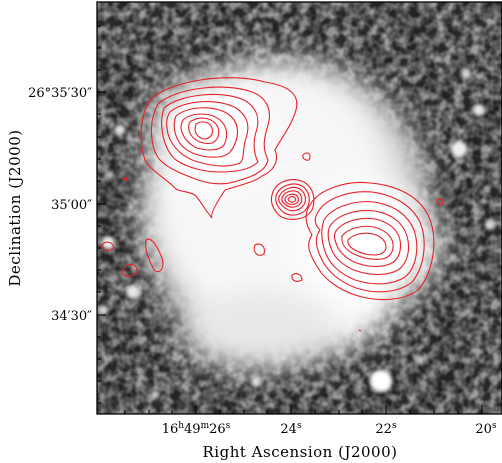  Describe the element at coordinates (386, 429) in the screenshot. I see `x-tick-label: 22s` at that location.